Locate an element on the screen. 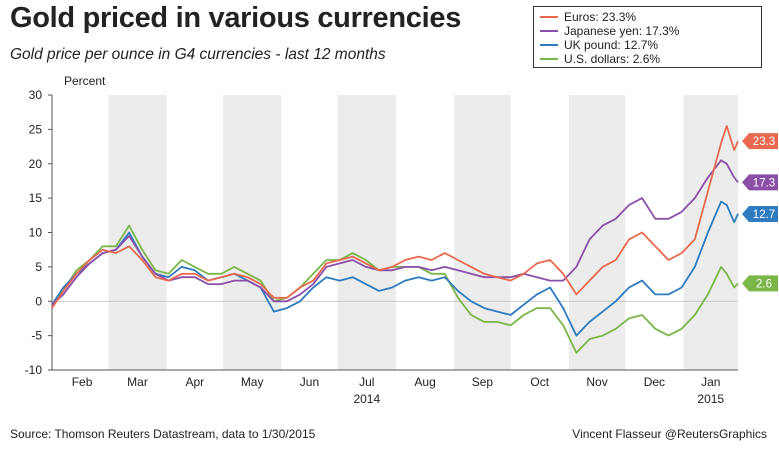  chart-title: Gold priced in various currencies is located at coordinates (236, 18).